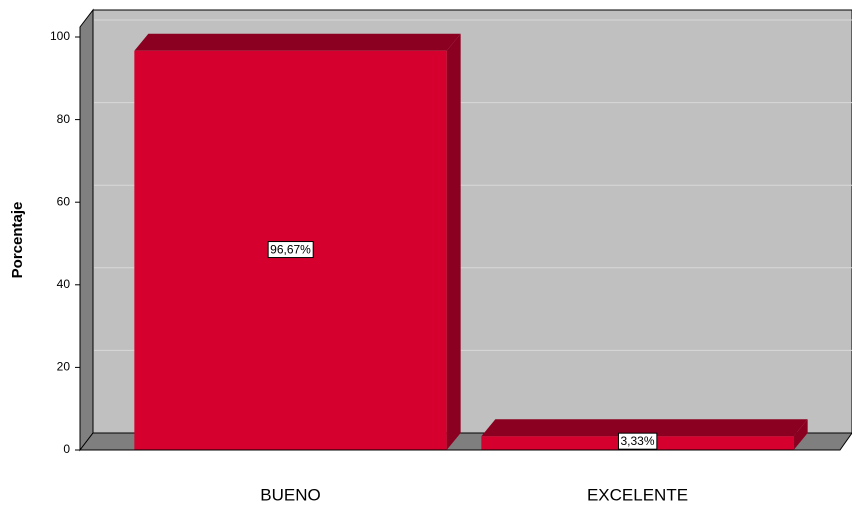 The width and height of the screenshot is (852, 505). What do you see at coordinates (64, 284) in the screenshot?
I see `y-tick-label: 40` at bounding box center [64, 284].